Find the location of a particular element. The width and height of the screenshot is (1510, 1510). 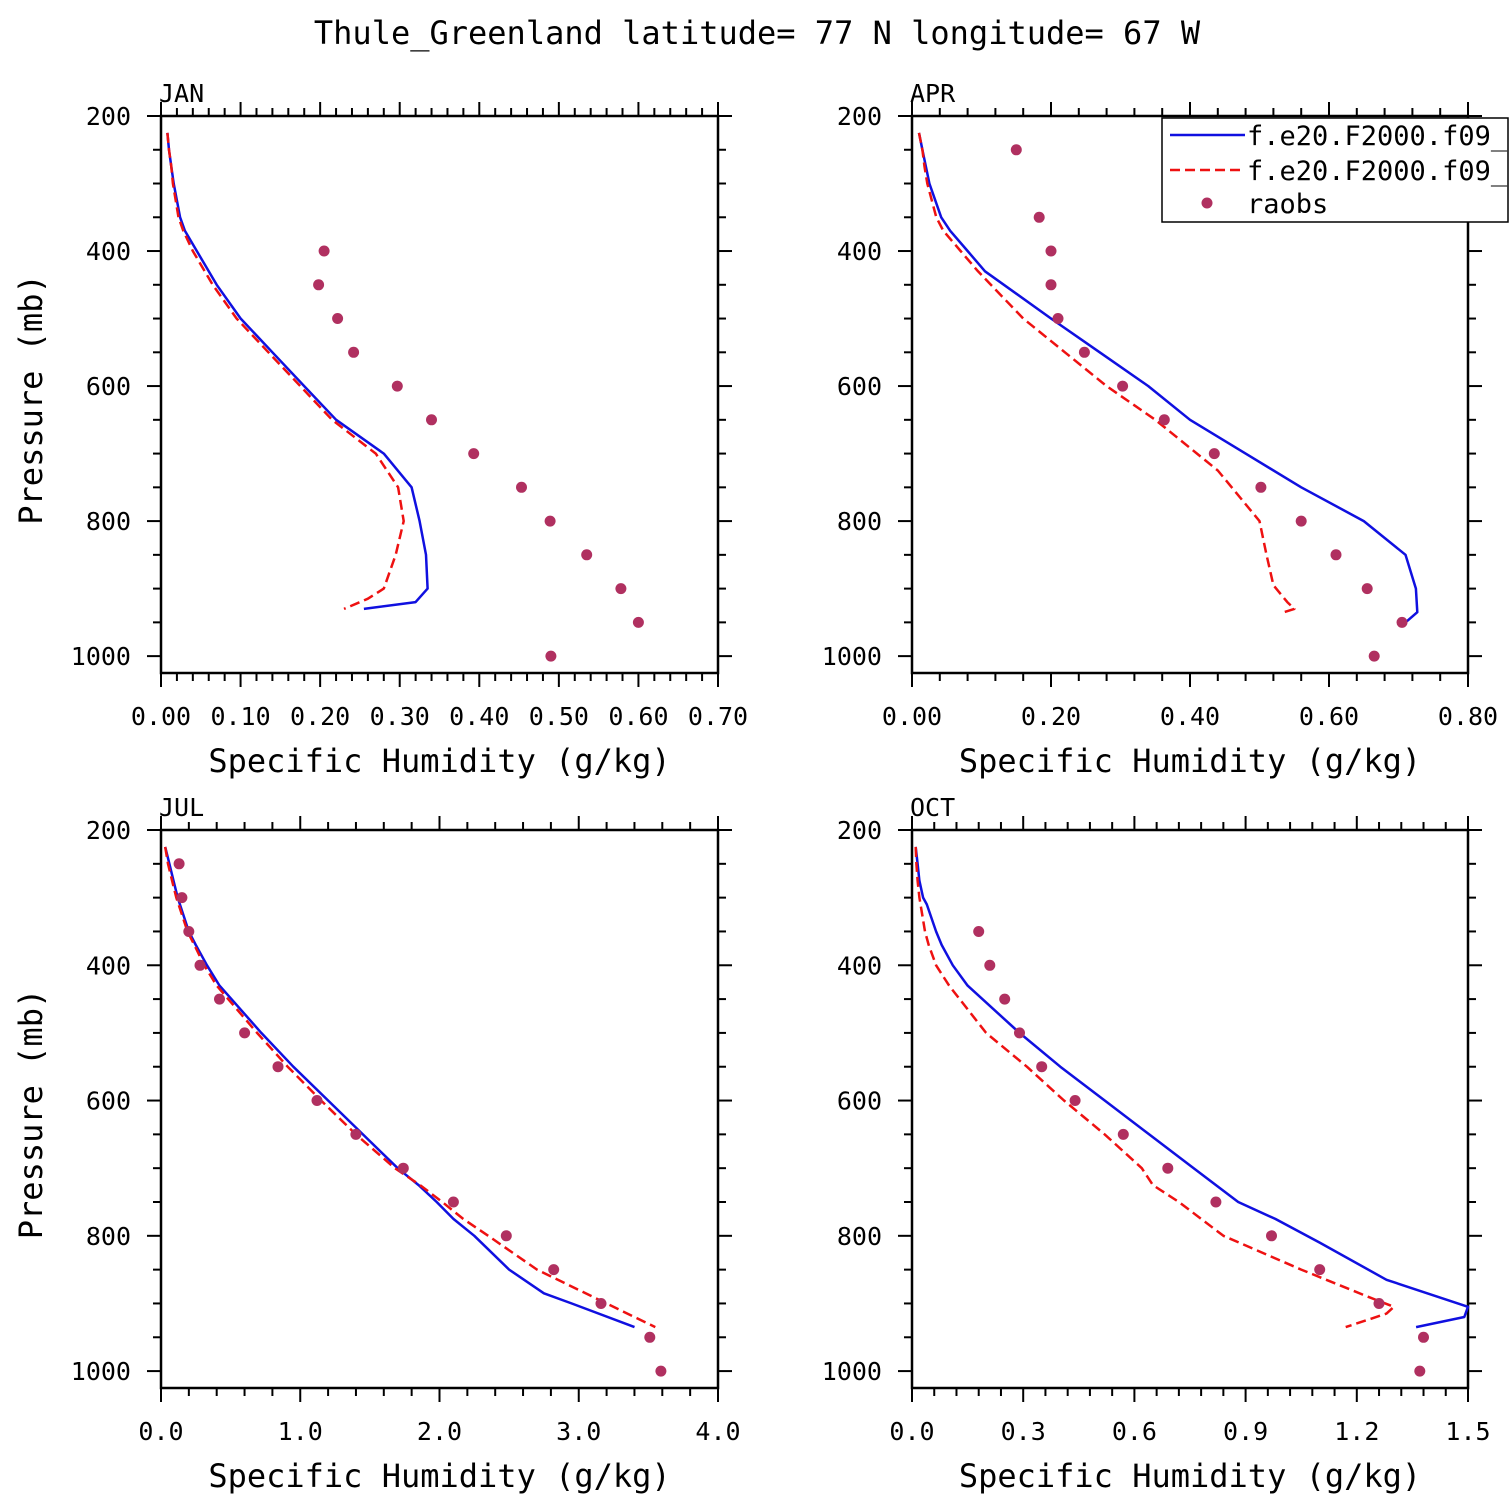

x-tick-label: 0.6 is located at coordinates (1134, 1431).